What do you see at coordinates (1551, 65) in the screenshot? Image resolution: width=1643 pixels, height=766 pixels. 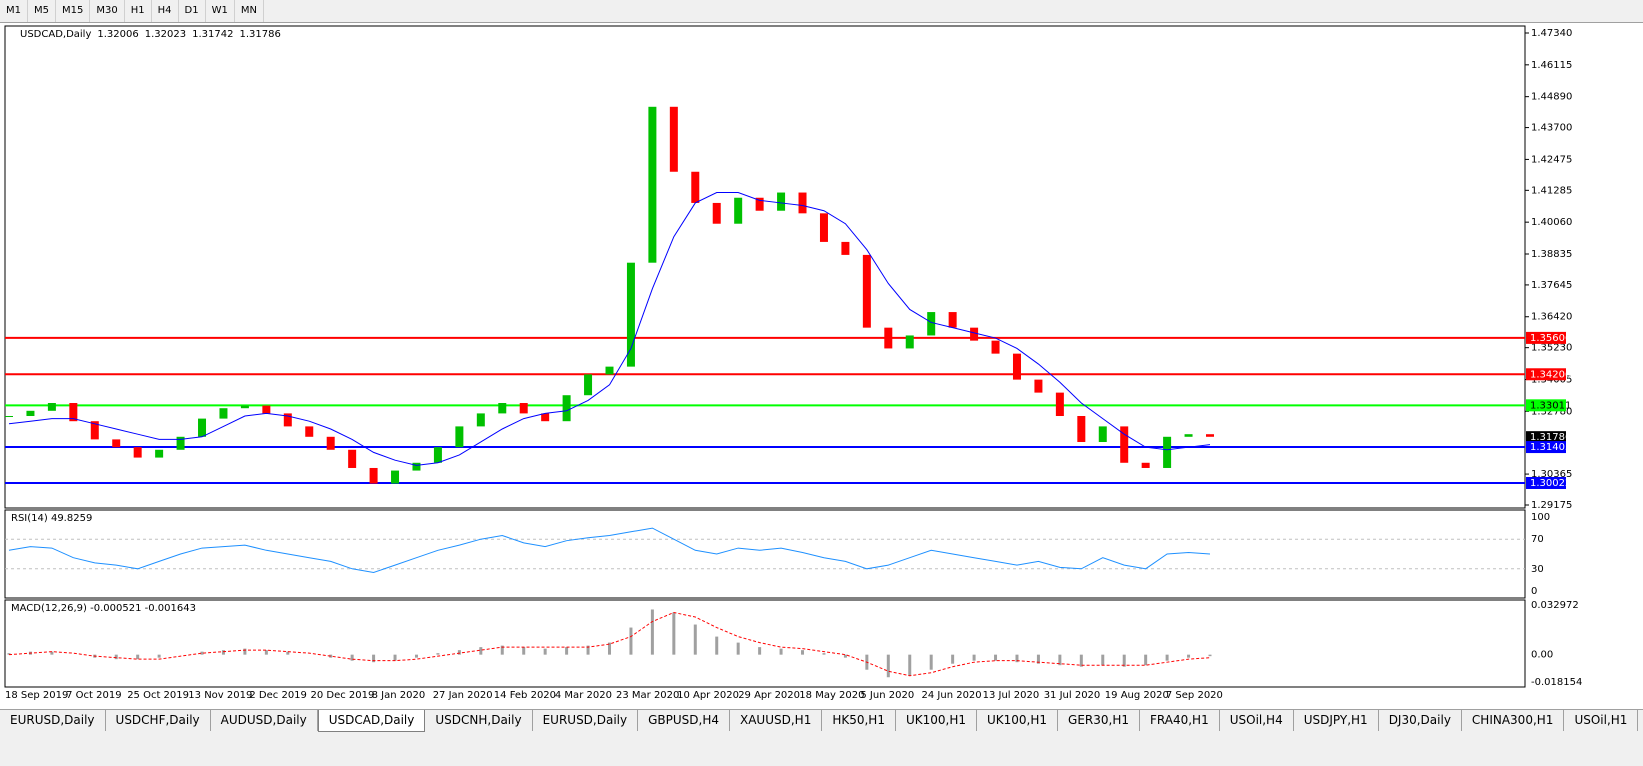 I see `y-tick-label: 1.46115` at bounding box center [1551, 65].